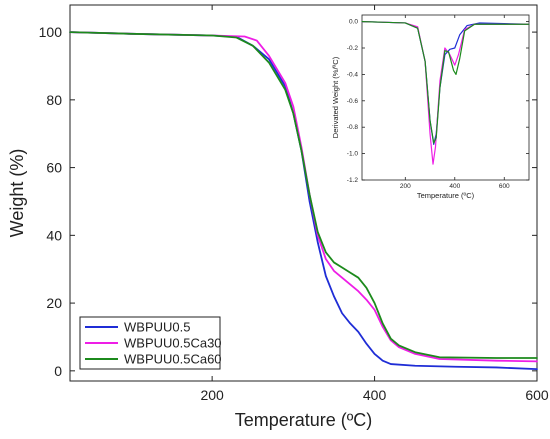 The image size is (550, 439). Describe the element at coordinates (54, 235) in the screenshot. I see `y-tick-label: 40` at that location.